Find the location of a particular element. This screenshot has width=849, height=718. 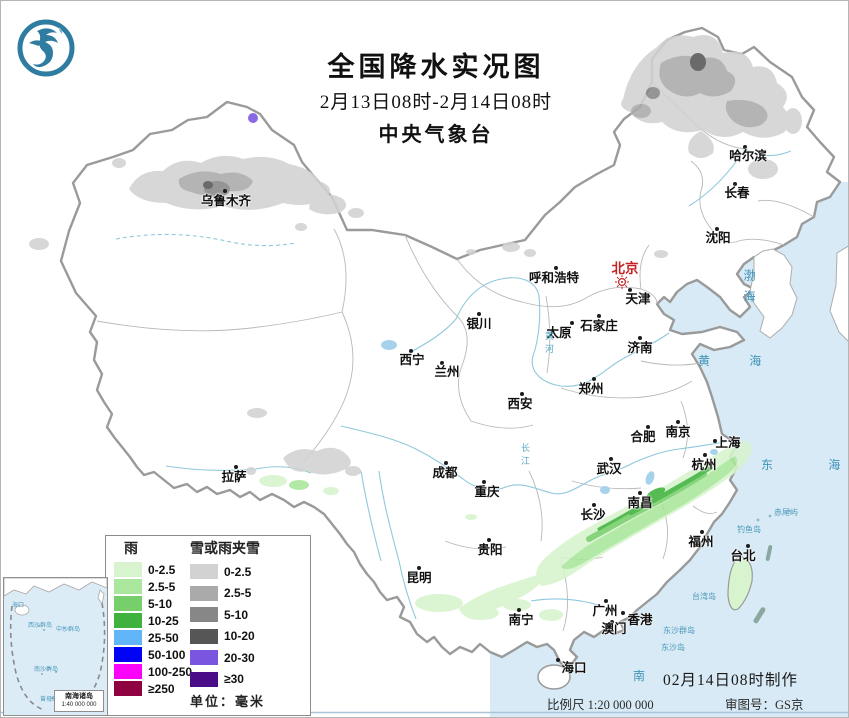

legend-item: ≥30 is located at coordinates (225, 680).